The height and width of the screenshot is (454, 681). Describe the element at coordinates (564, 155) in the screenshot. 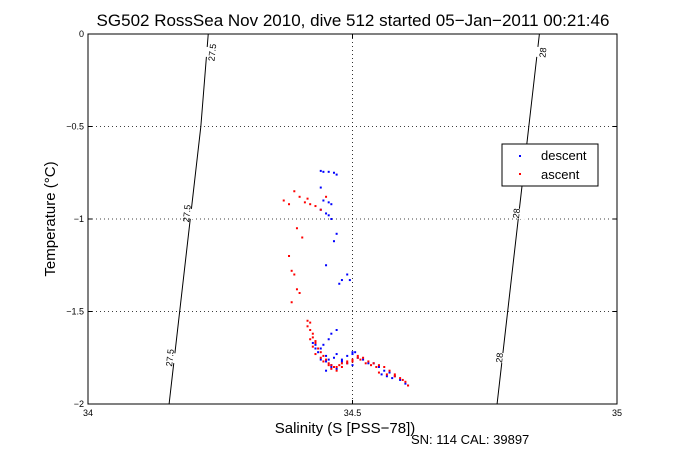

I see `legend-label-descent: descent` at that location.